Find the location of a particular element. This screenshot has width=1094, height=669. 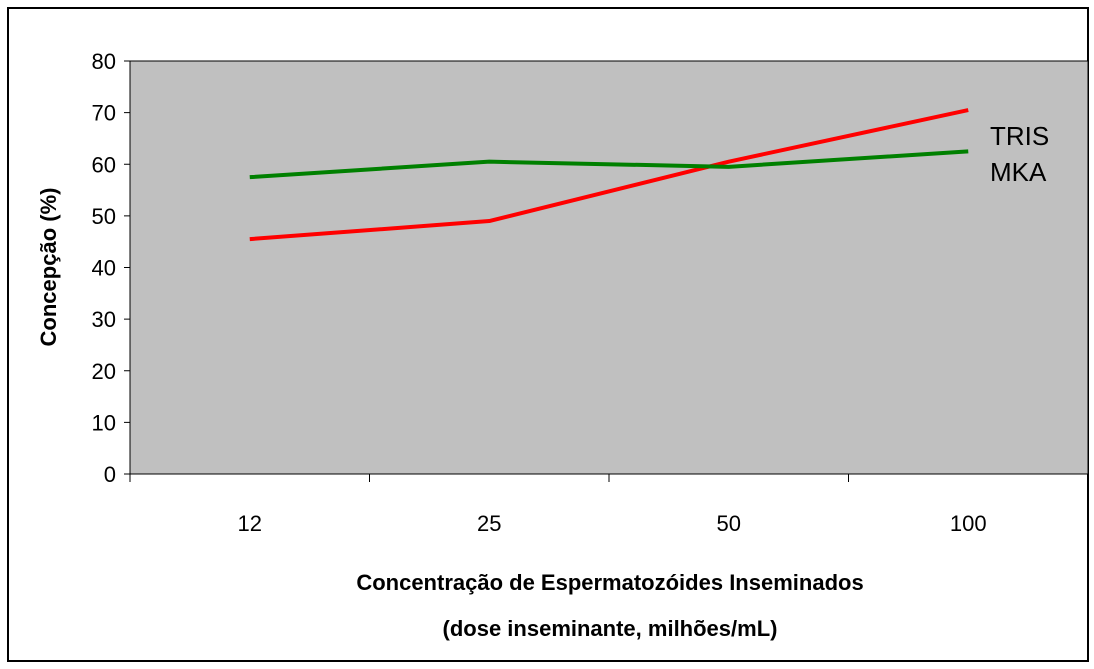

y-tick-label: 30 is located at coordinates (104, 319).